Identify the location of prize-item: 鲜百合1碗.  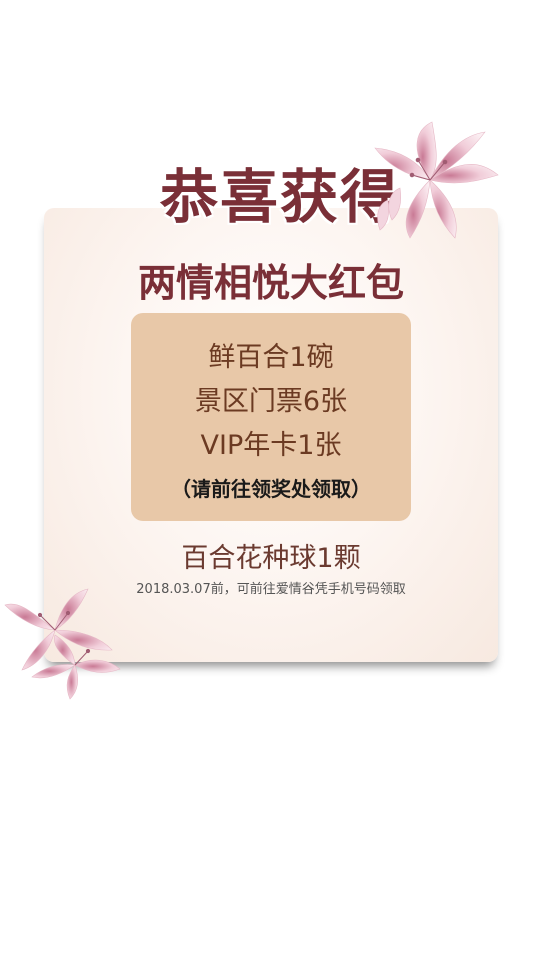
(271, 357).